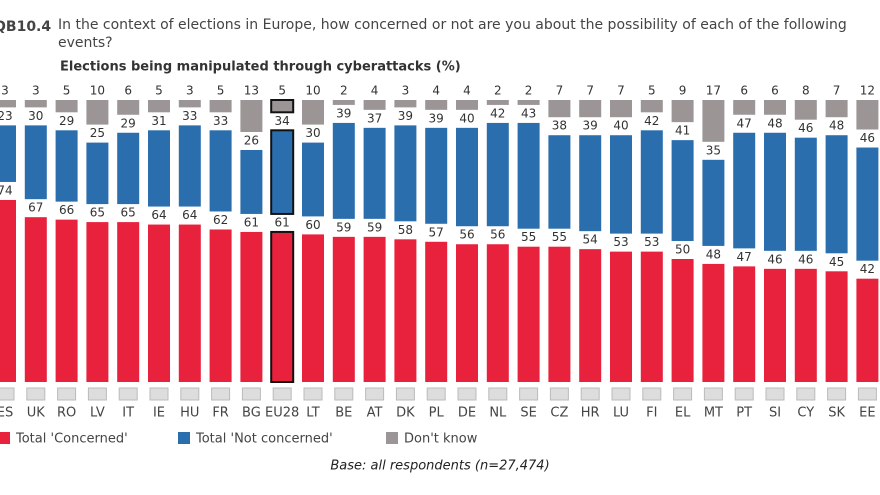 This screenshot has height=495, width=880. Describe the element at coordinates (405, 413) in the screenshot. I see `x-tick-label: DK` at that location.